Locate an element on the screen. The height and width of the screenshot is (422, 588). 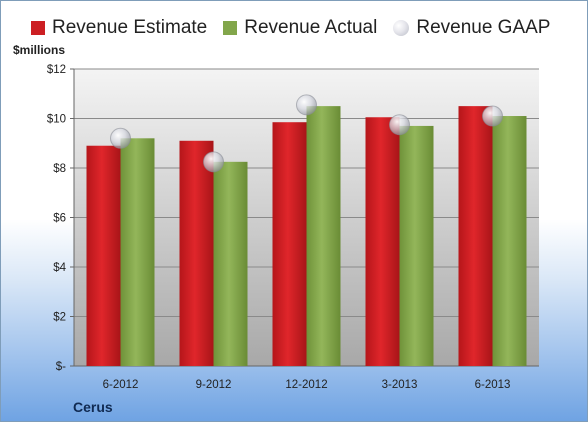
legend-item-estimate: Revenue Estimate is located at coordinates (119, 28).